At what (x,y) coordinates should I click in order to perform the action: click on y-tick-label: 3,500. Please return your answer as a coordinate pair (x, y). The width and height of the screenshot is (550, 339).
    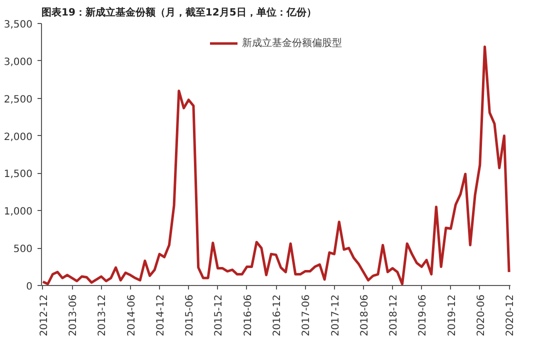
    Looking at the image, I should click on (18, 25).